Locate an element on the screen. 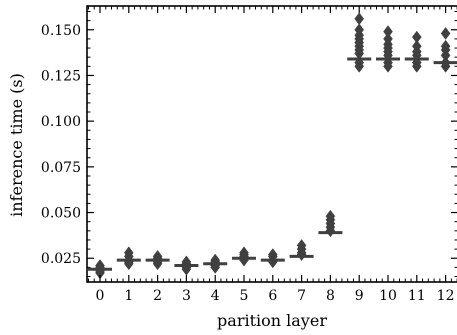  x-tick-label: 8 is located at coordinates (330, 296).